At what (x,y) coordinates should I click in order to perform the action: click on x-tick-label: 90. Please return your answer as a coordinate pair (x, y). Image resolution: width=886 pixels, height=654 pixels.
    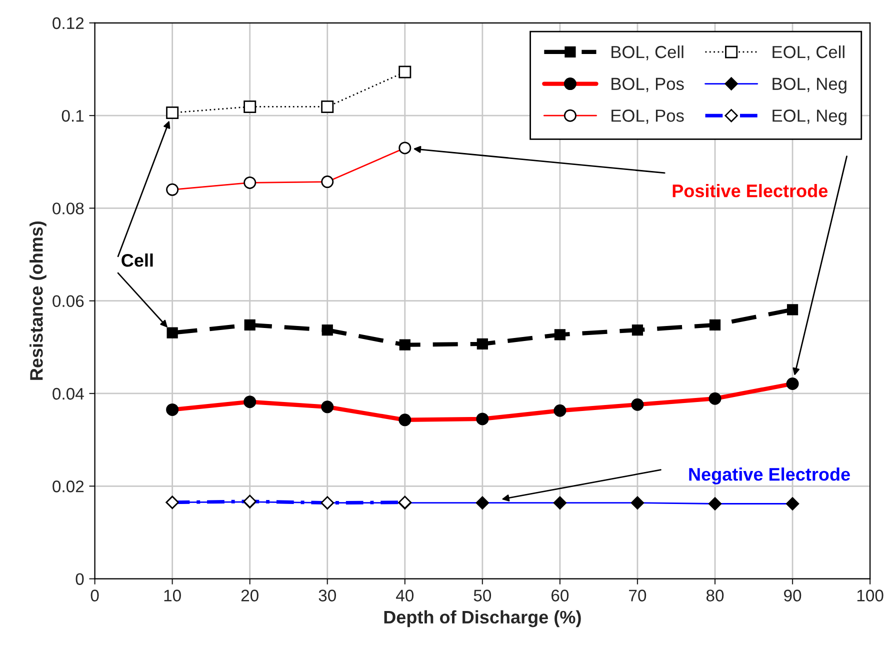
    Looking at the image, I should click on (793, 596).